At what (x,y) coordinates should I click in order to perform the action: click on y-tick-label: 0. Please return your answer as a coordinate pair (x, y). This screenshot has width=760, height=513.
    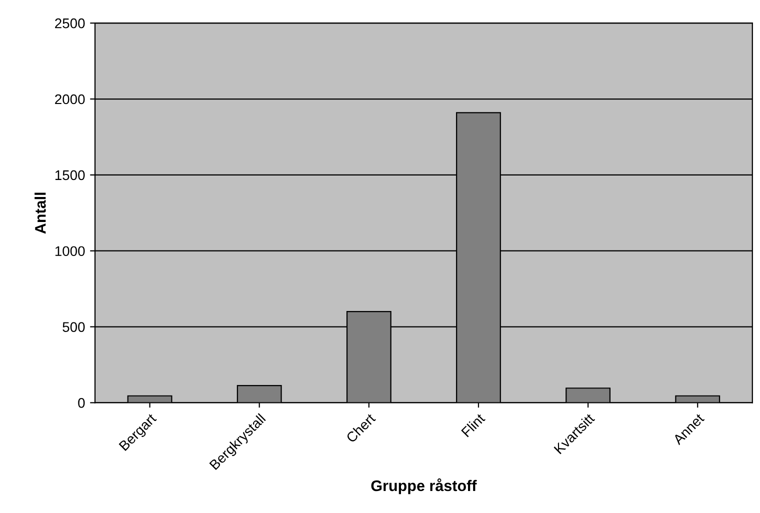
    Looking at the image, I should click on (81, 403).